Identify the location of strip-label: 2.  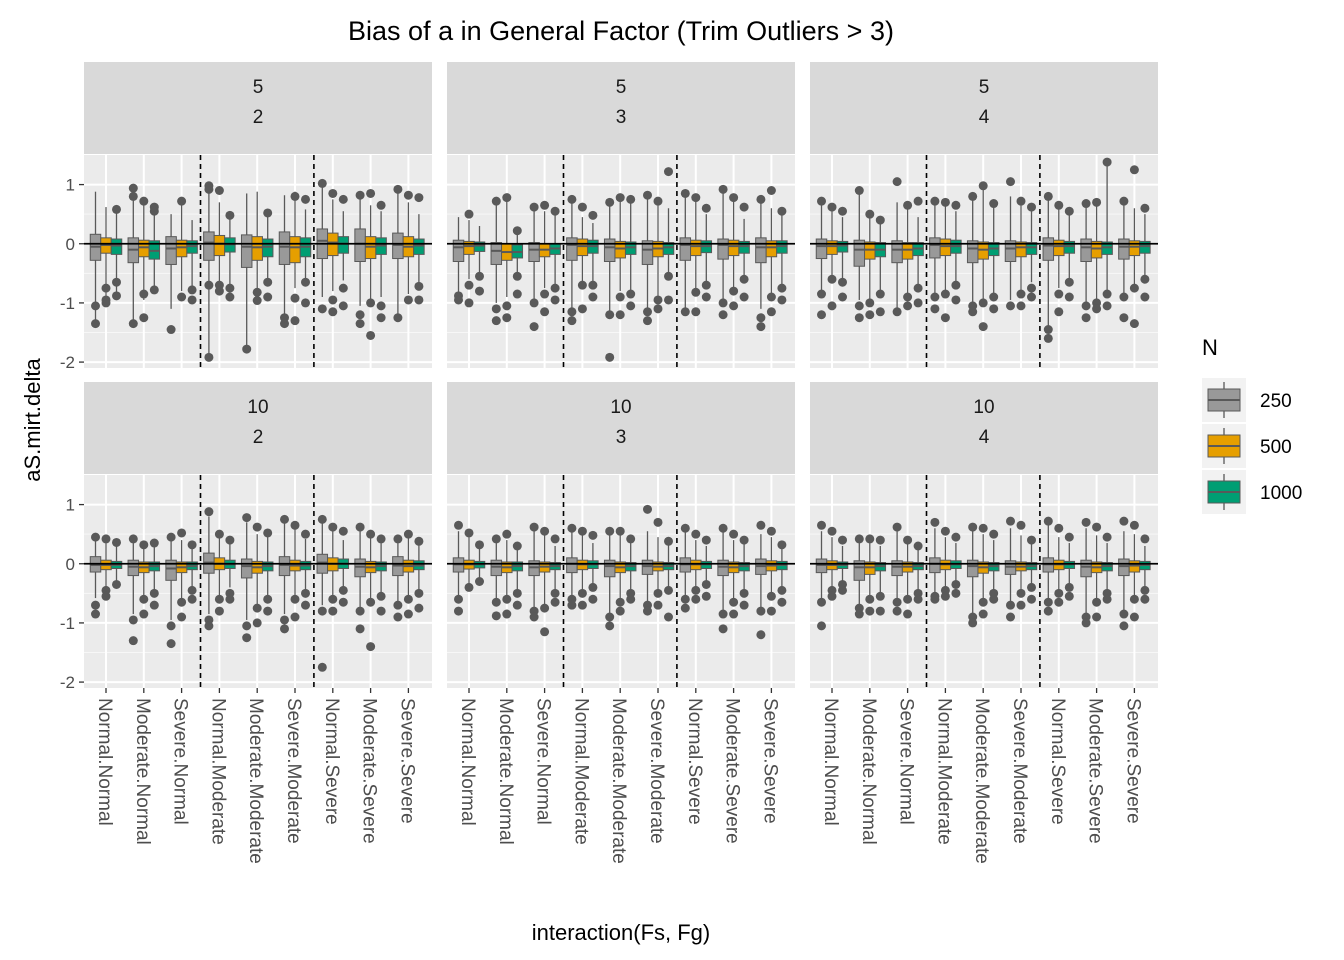
(258, 117).